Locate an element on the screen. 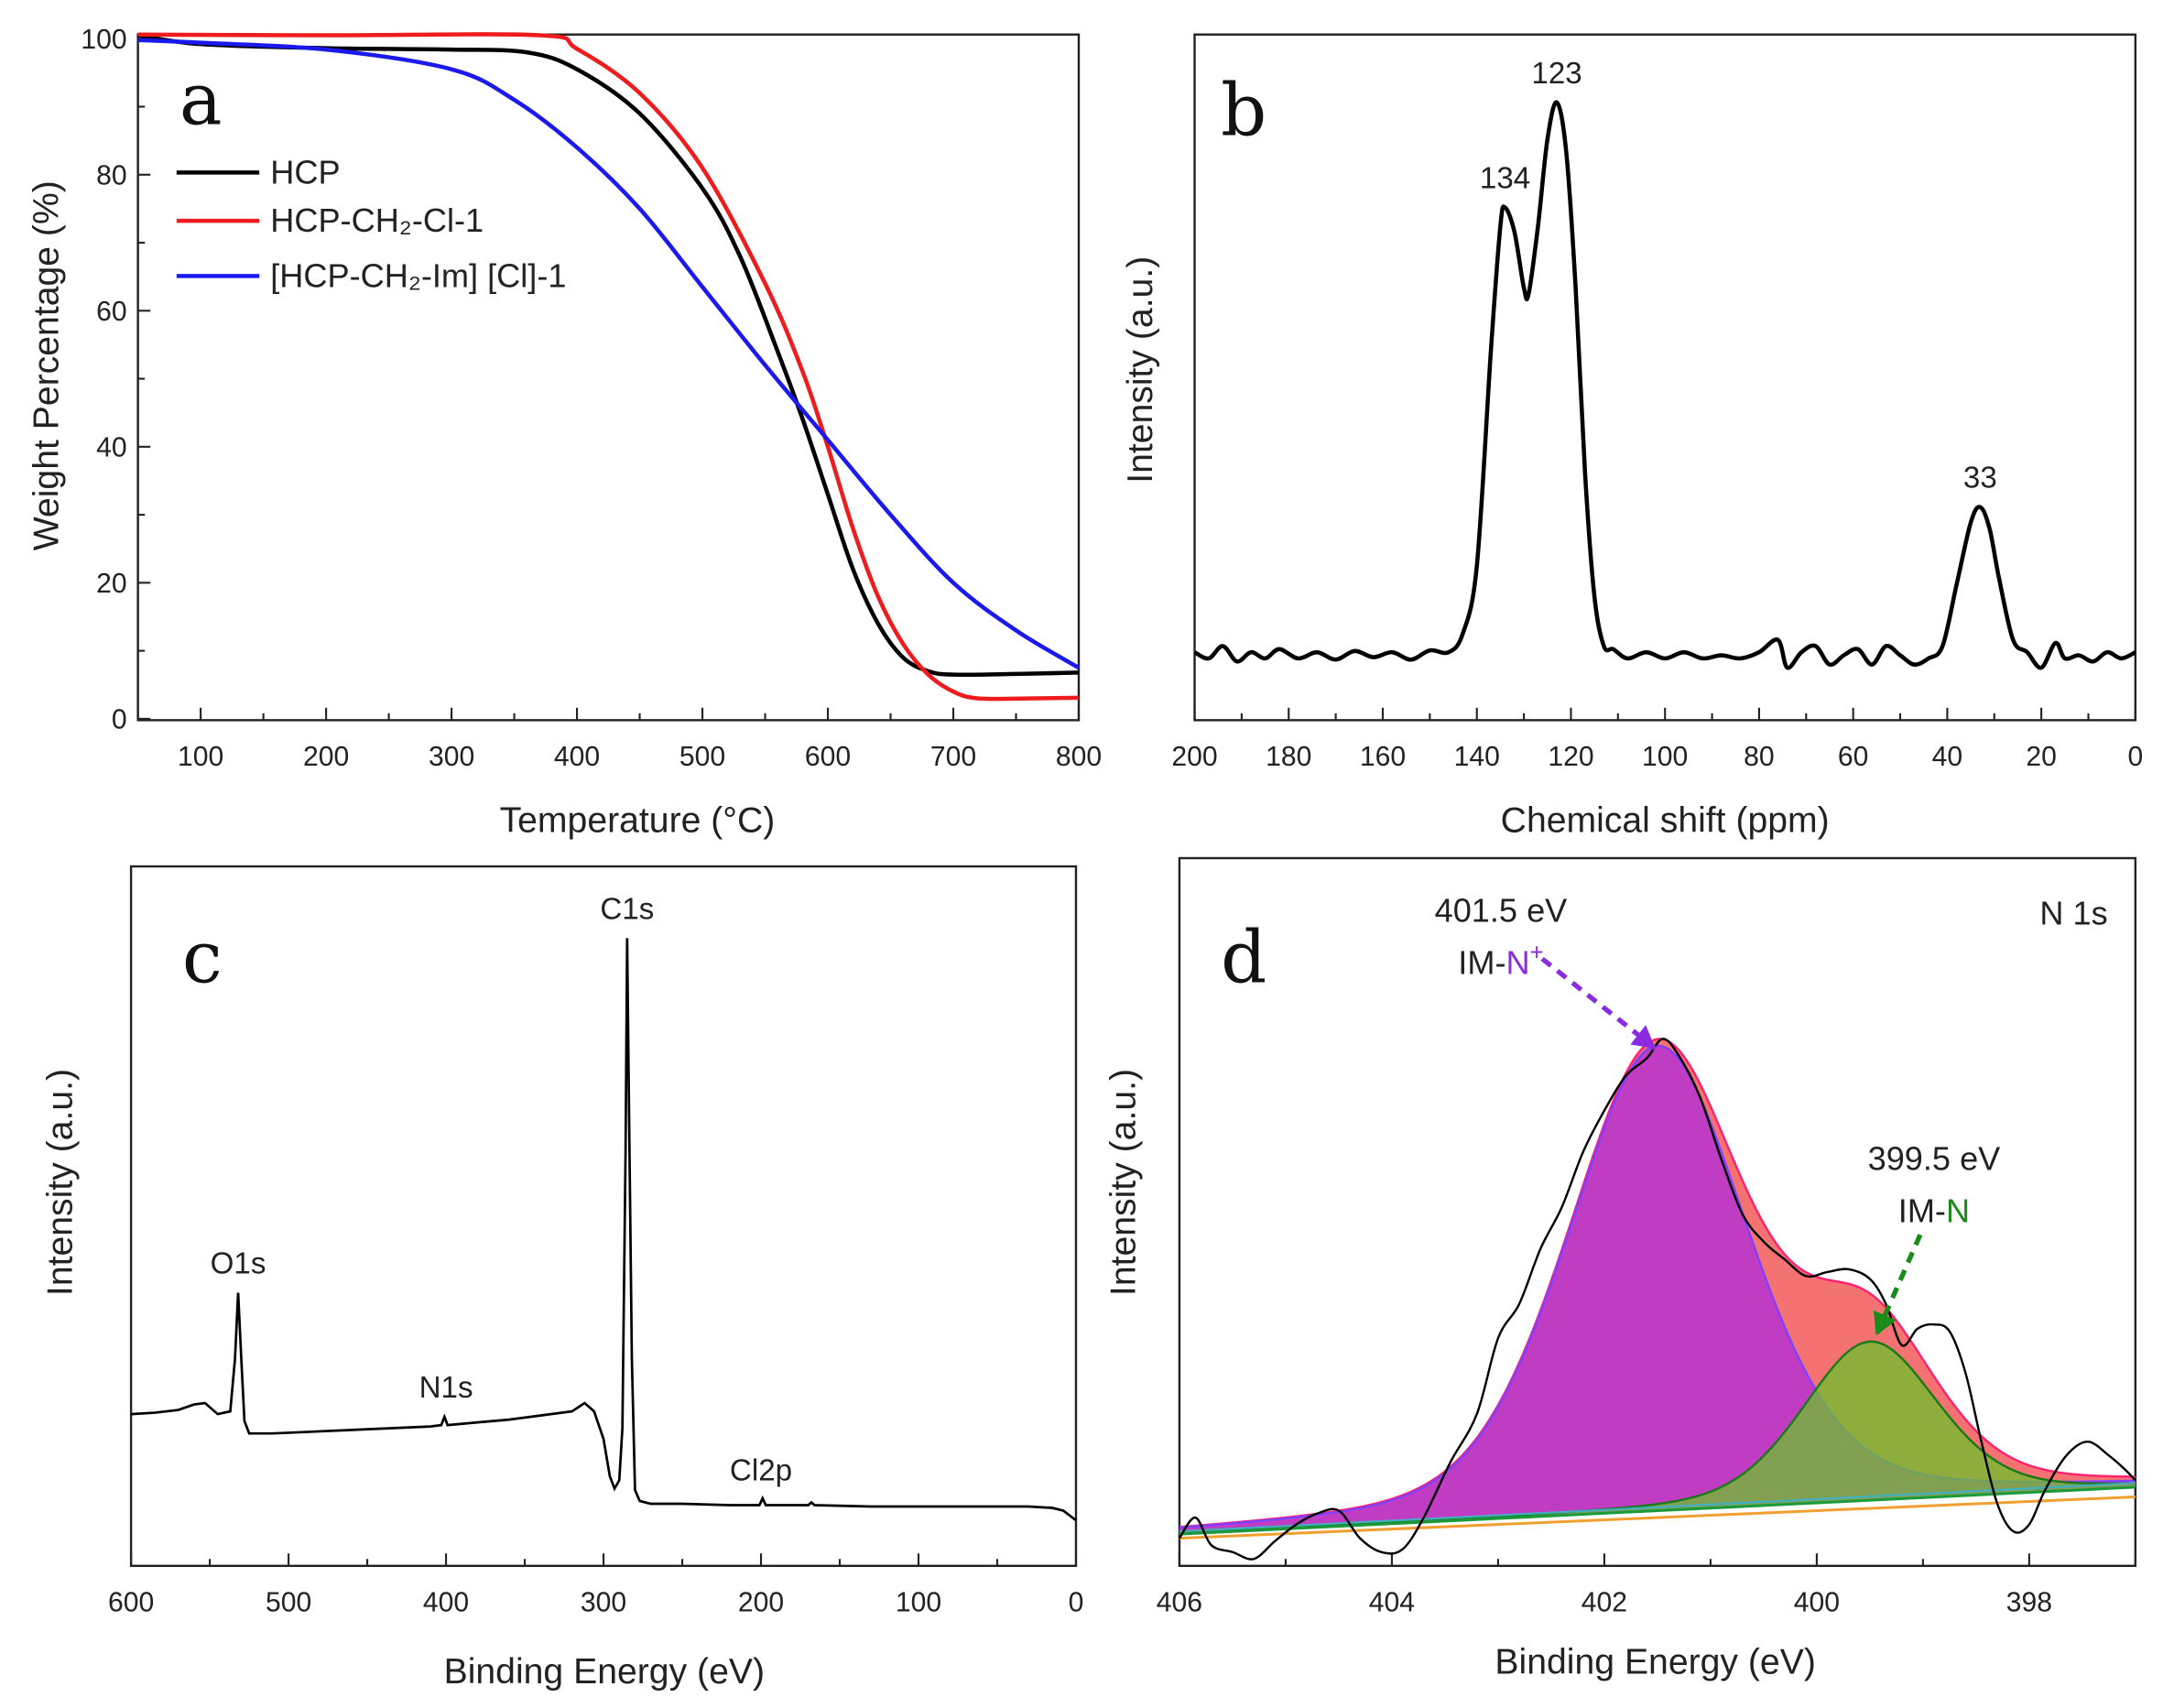 The image size is (2163, 1708). legend-label-hcp-ch2-im-cl: [HCP-CH₂-Im] [Cl]-1 is located at coordinates (418, 275).